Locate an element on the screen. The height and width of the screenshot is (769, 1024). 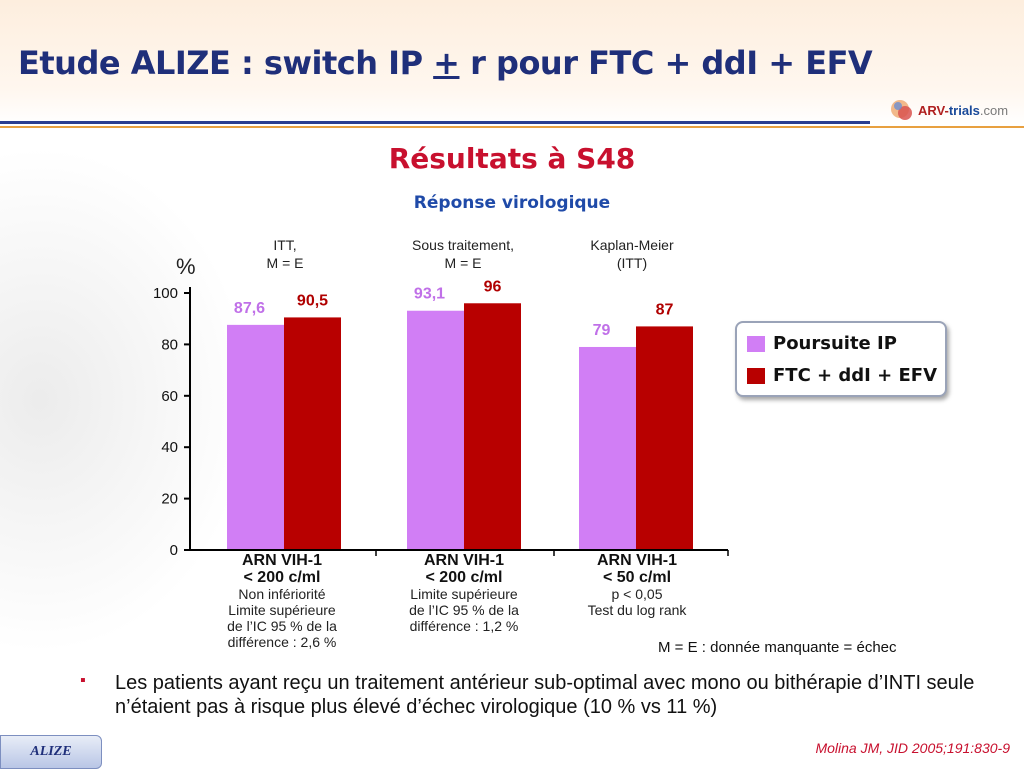
legend-item-poursuite: Poursuite IP is located at coordinates (822, 343).